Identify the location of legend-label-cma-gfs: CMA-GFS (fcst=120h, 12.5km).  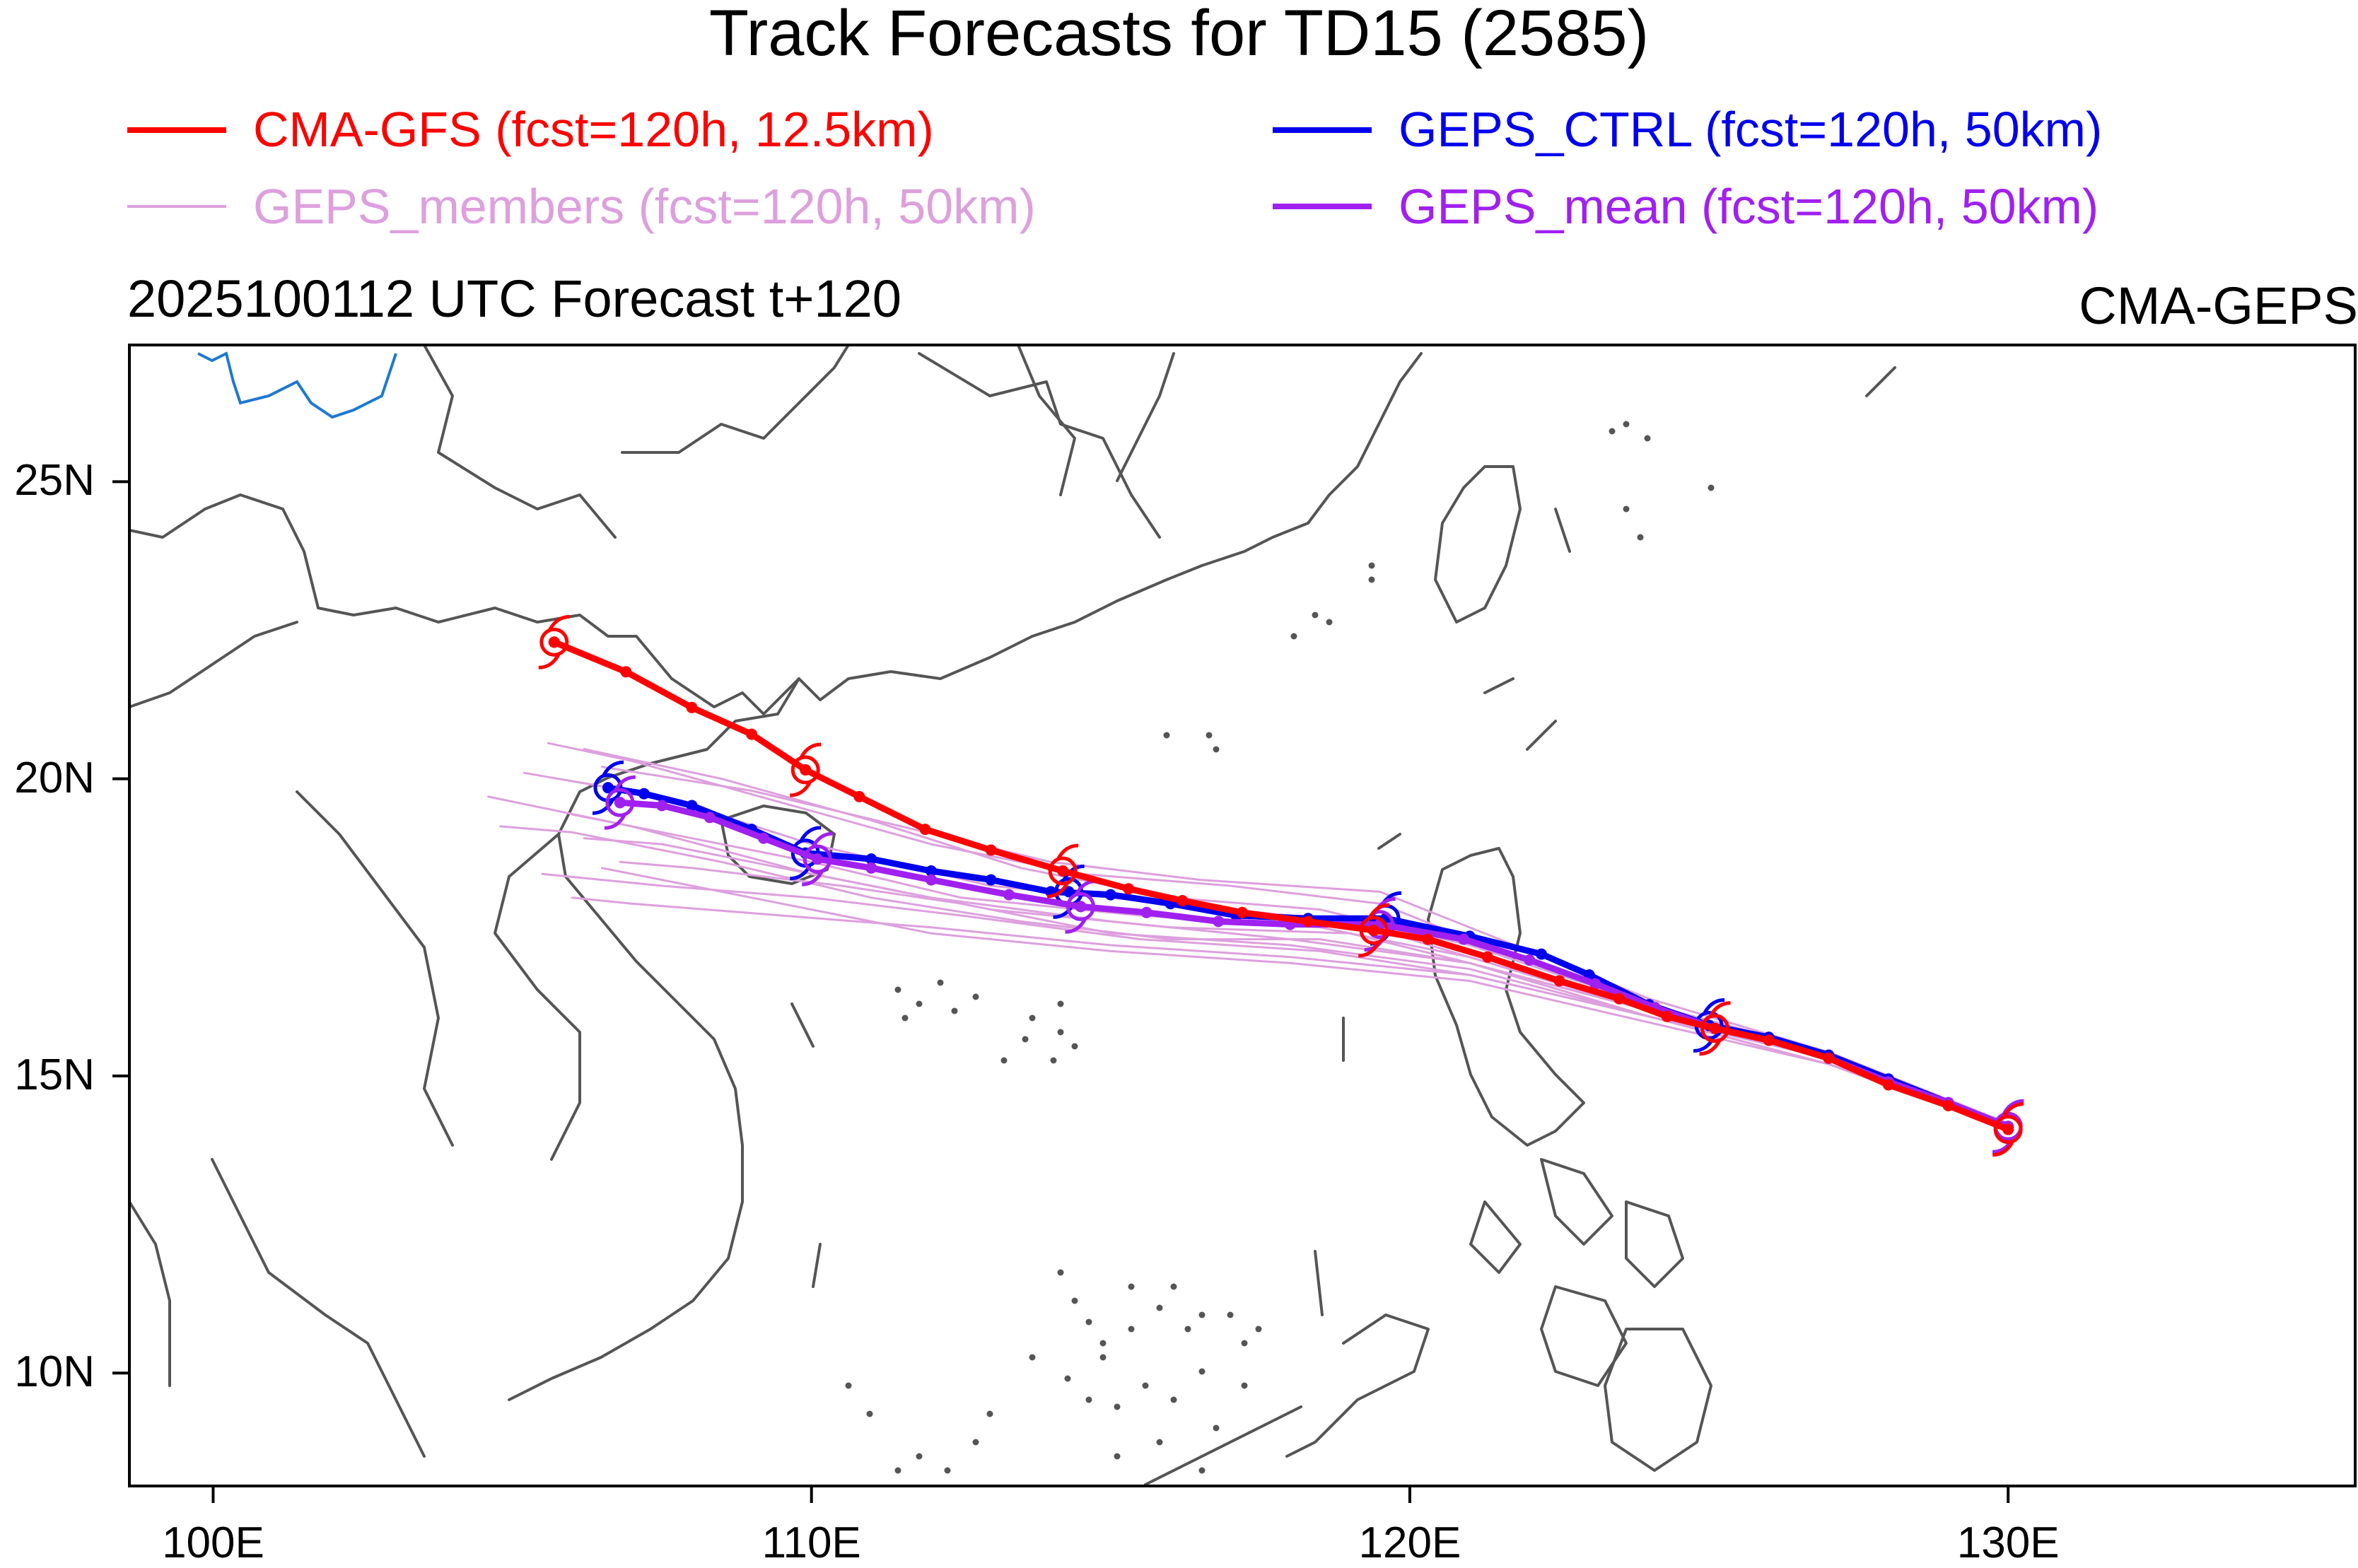
(593, 129).